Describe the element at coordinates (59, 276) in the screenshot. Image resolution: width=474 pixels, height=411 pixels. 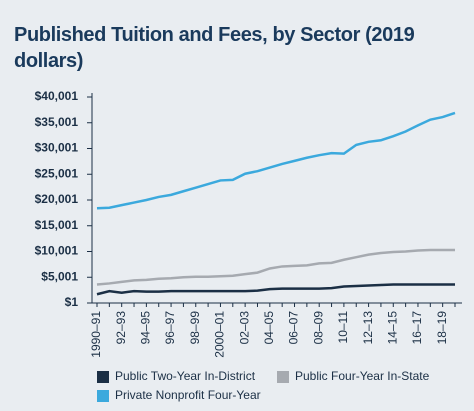
I see `y-tick-label: $5,001` at that location.